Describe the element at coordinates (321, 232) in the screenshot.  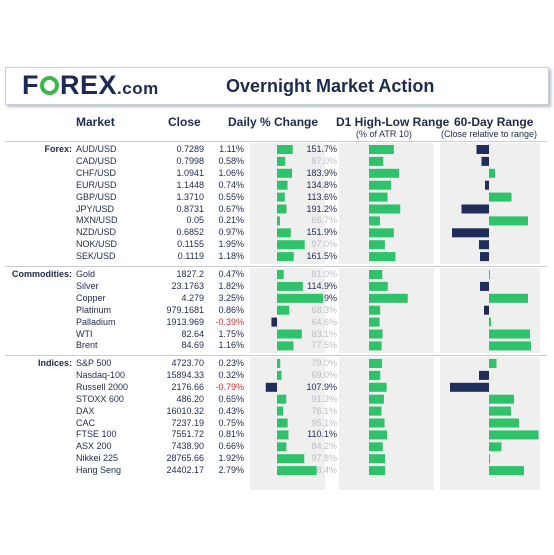
I see `range-value: 151.9%` at that location.